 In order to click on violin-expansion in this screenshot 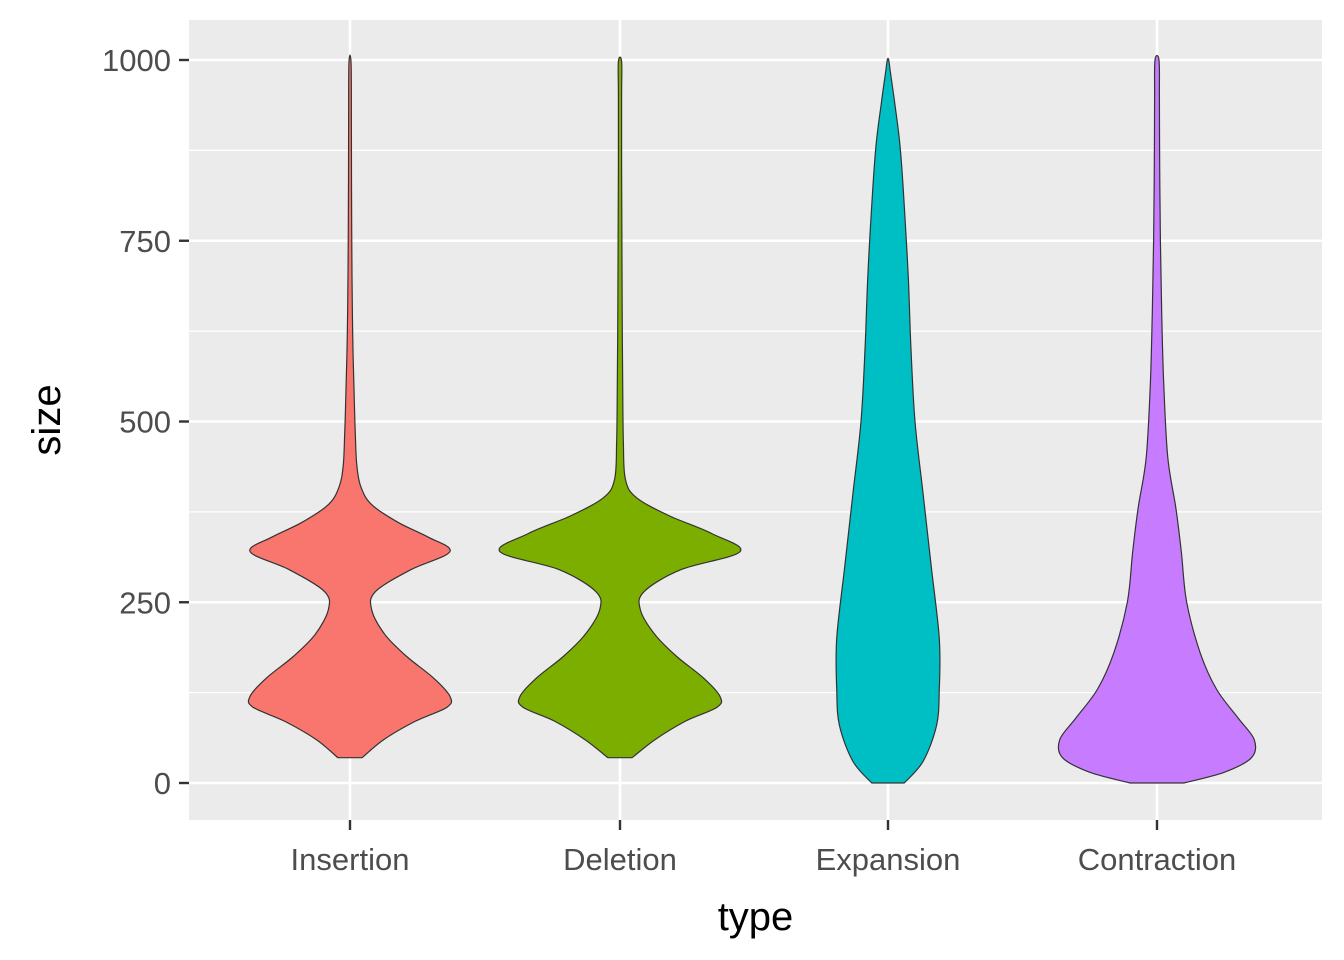, I will do `click(888, 420)`.